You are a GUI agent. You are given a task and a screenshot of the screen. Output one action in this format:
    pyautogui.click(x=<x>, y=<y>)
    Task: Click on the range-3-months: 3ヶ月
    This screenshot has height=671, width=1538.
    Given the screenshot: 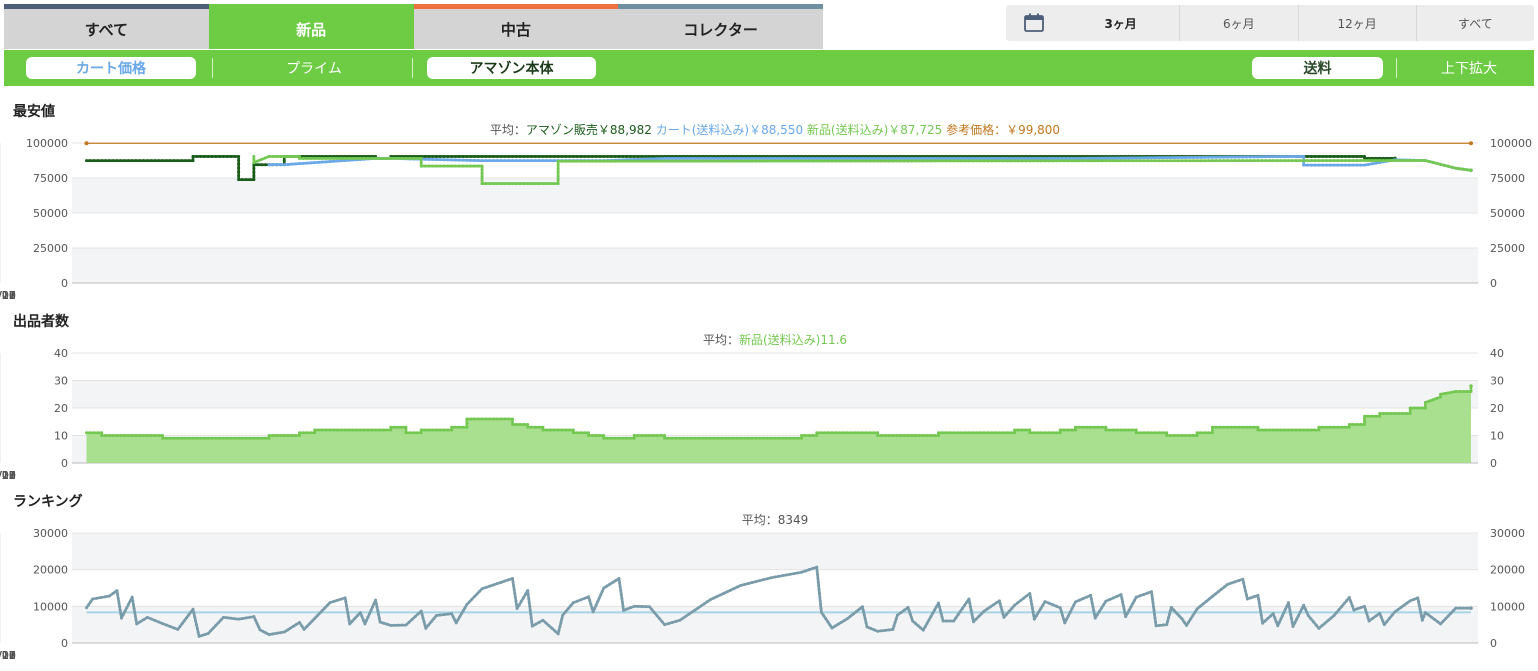 What is the action you would take?
    pyautogui.click(x=1120, y=23)
    